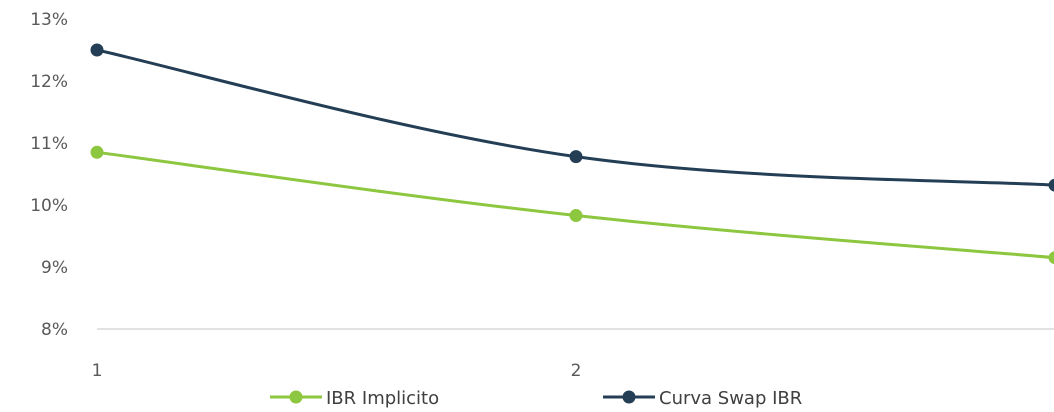 Image resolution: width=1054 pixels, height=412 pixels. I want to click on x-tick-label: 2, so click(576, 371).